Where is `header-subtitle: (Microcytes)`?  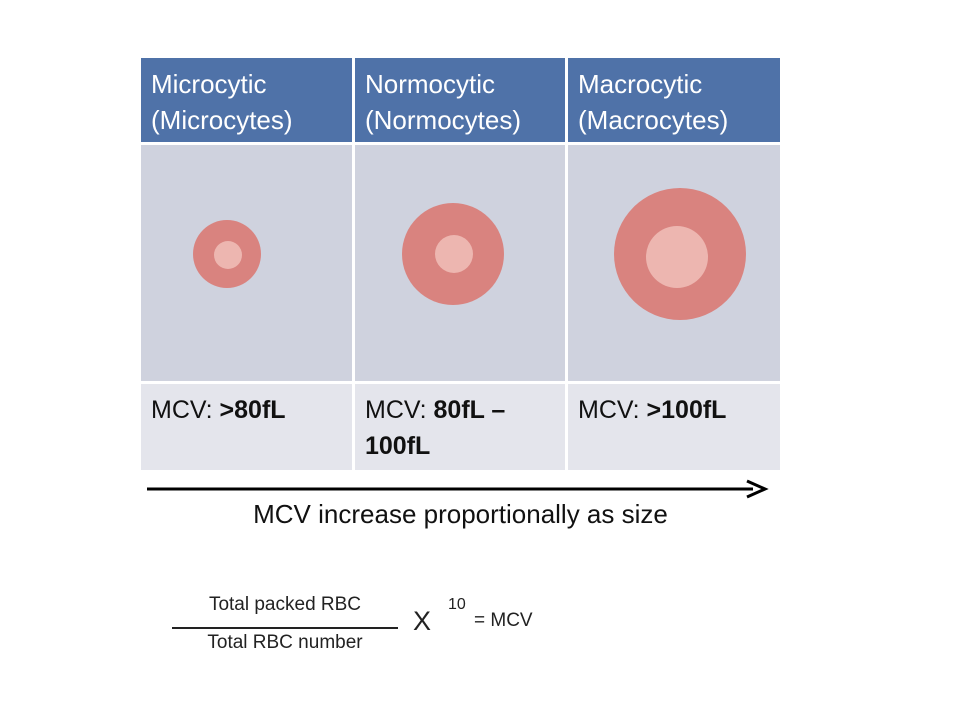
header-subtitle: (Microcytes) is located at coordinates (222, 120).